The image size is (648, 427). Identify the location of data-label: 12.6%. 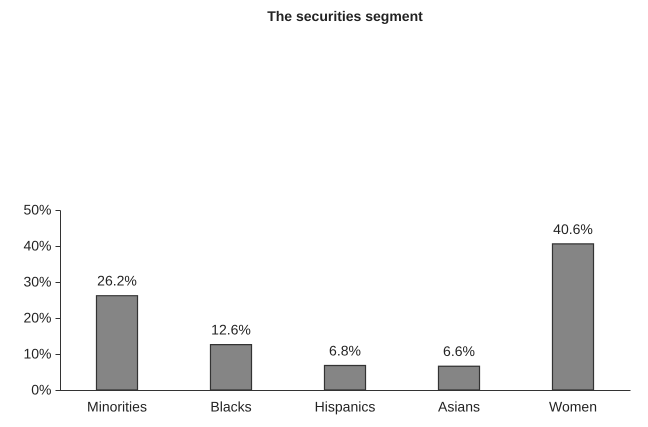
(231, 330).